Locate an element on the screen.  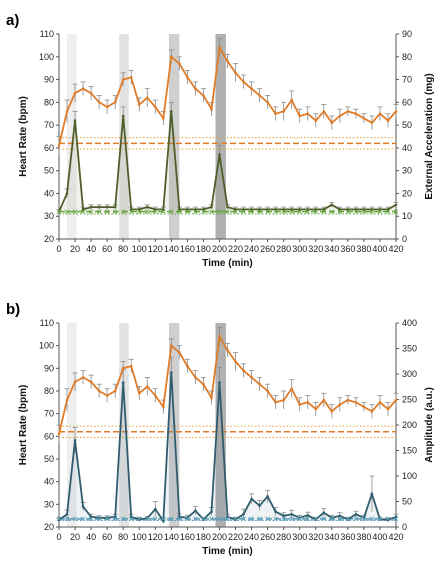
x-tick-label: 40 is located at coordinates (91, 537).